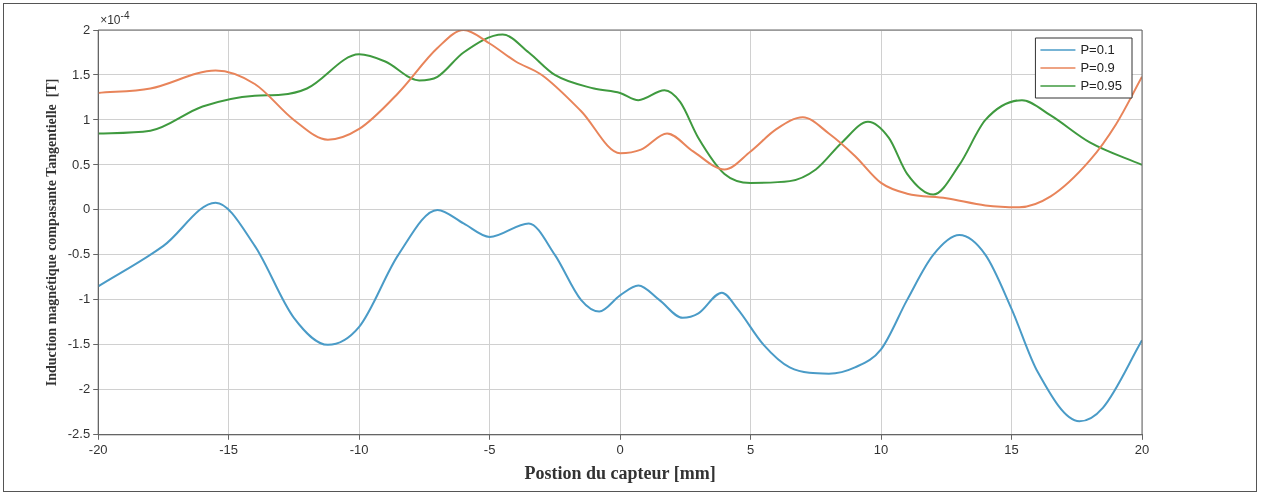 This screenshot has width=1262, height=497. Describe the element at coordinates (359, 450) in the screenshot. I see `x-tick-label: -10` at that location.